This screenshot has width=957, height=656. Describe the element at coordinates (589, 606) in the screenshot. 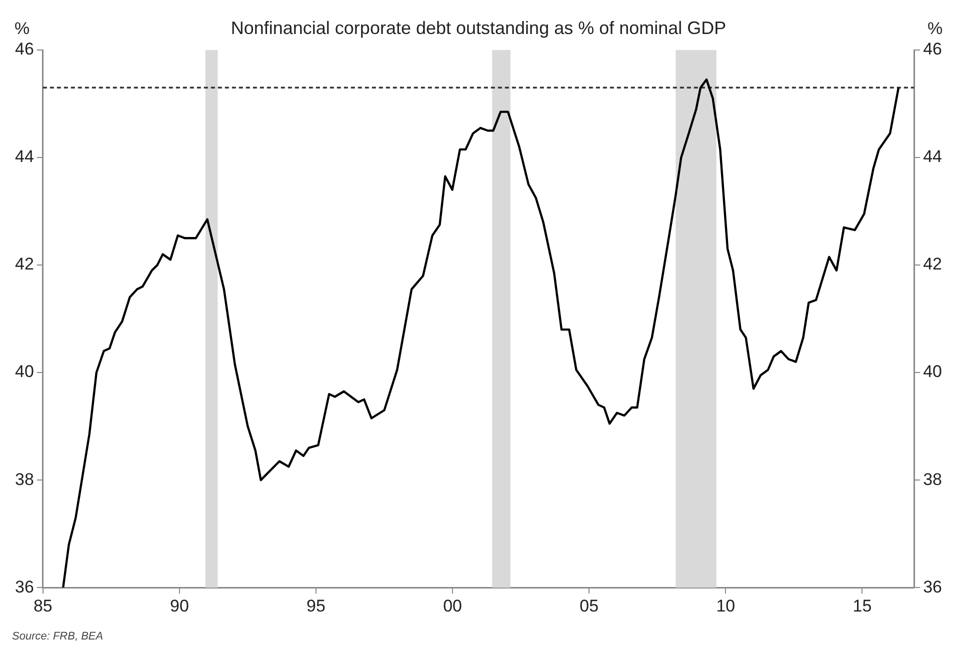

I see `x-tick-label: 05` at that location.